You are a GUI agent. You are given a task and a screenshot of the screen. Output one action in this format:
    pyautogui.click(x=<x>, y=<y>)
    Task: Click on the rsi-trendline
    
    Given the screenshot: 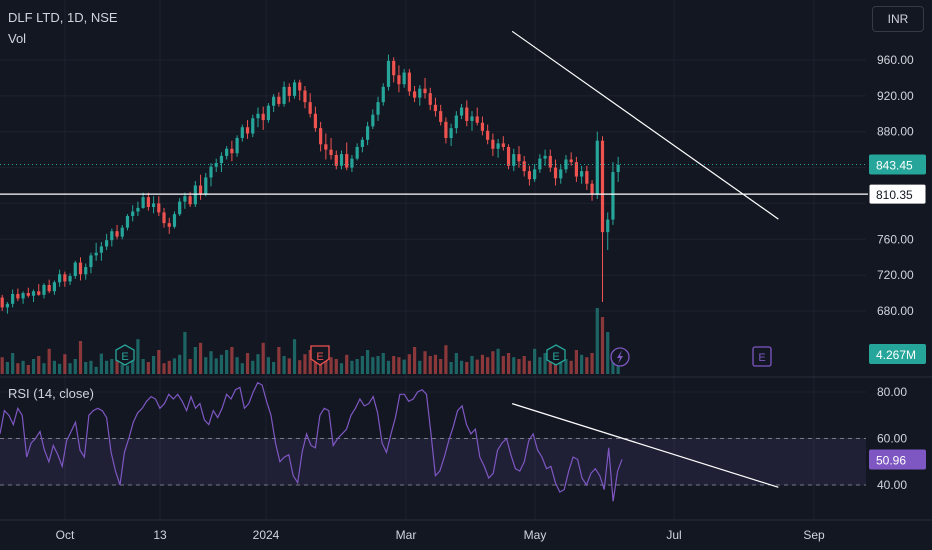 What is the action you would take?
    pyautogui.click(x=645, y=445)
    